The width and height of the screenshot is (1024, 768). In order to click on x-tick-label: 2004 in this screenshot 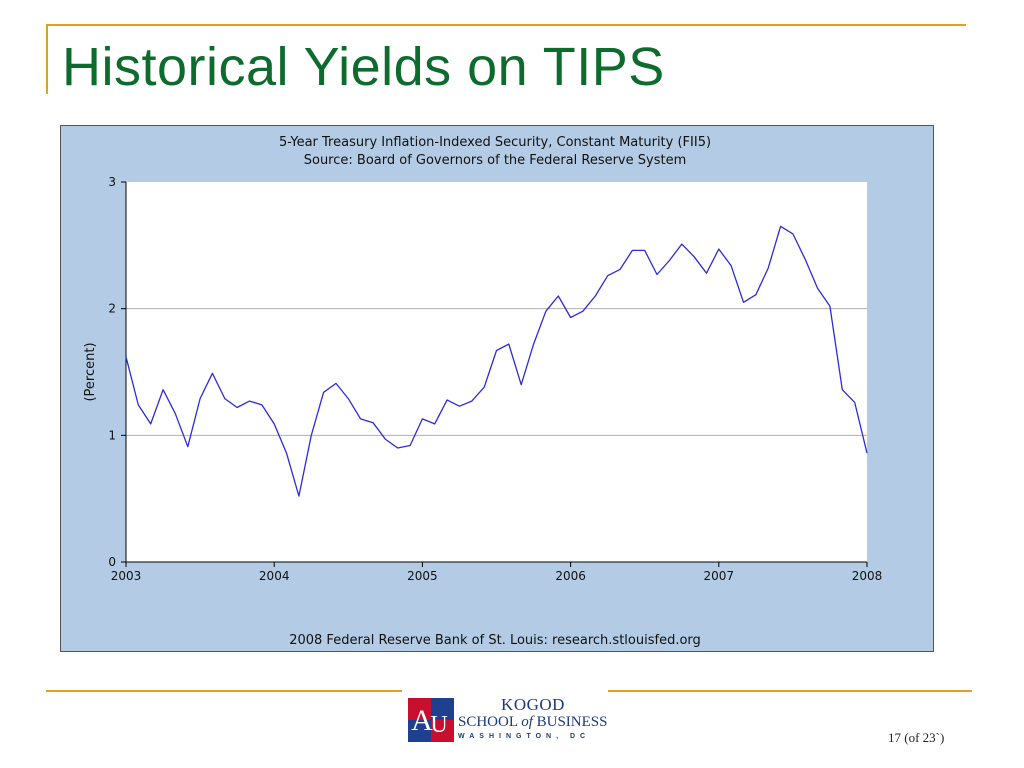, I will do `click(274, 576)`.